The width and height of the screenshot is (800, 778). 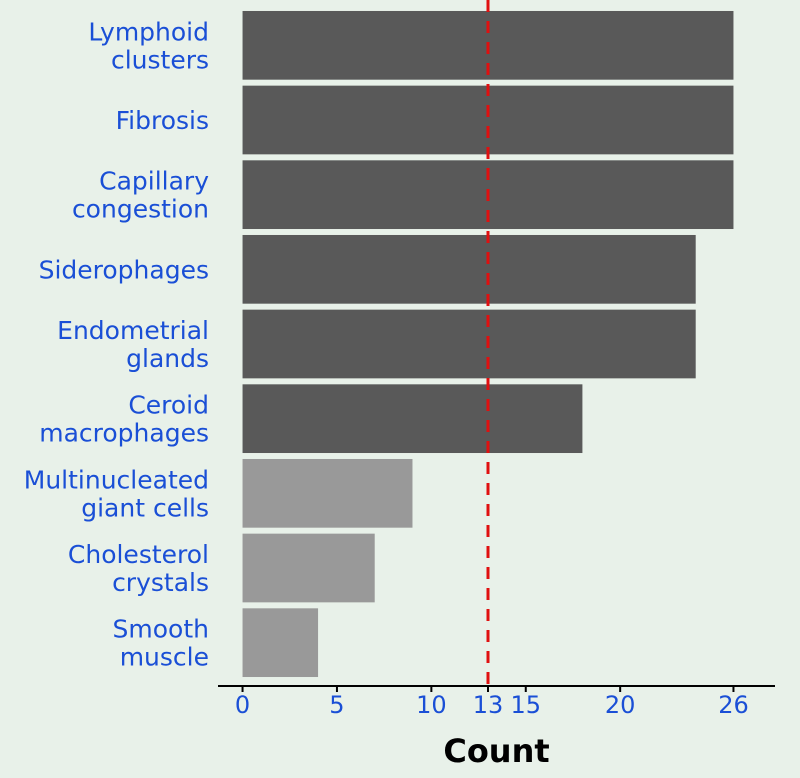 What do you see at coordinates (733, 705) in the screenshot?
I see `x-tick-label-7: 26` at bounding box center [733, 705].